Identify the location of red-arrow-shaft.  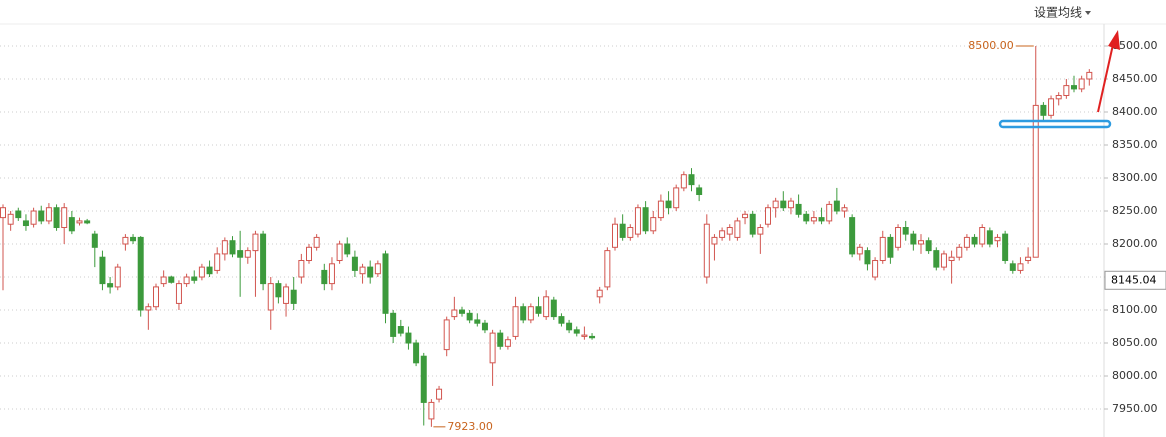
(1106, 76).